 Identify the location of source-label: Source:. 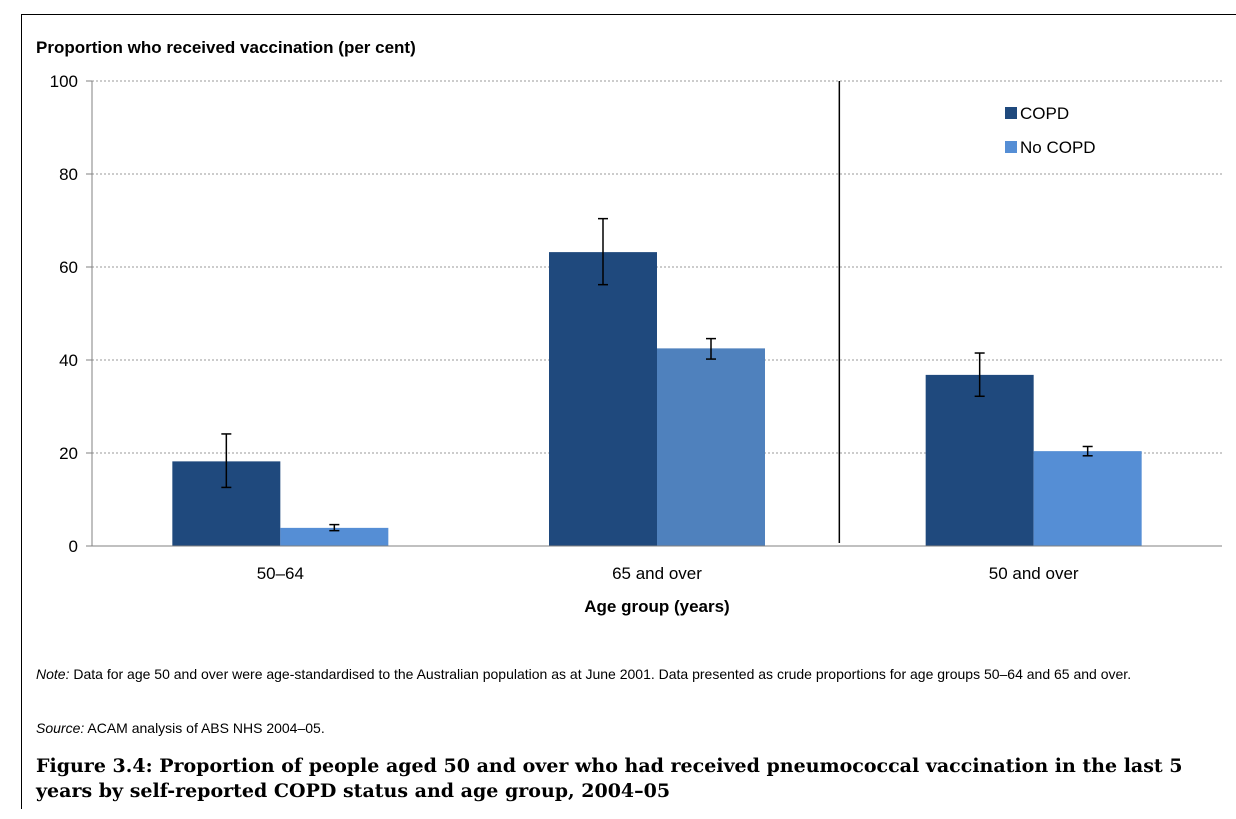
(60, 728).